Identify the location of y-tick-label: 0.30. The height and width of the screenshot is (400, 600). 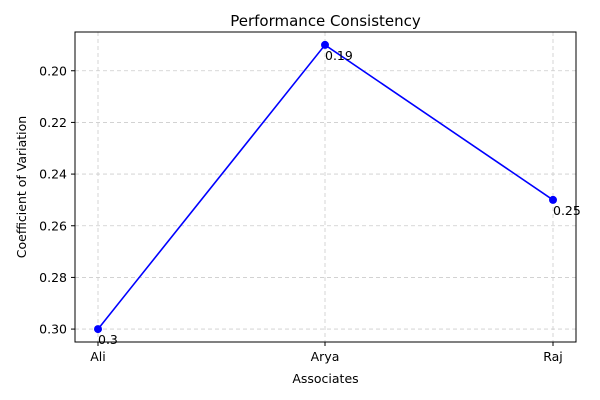
(53, 329).